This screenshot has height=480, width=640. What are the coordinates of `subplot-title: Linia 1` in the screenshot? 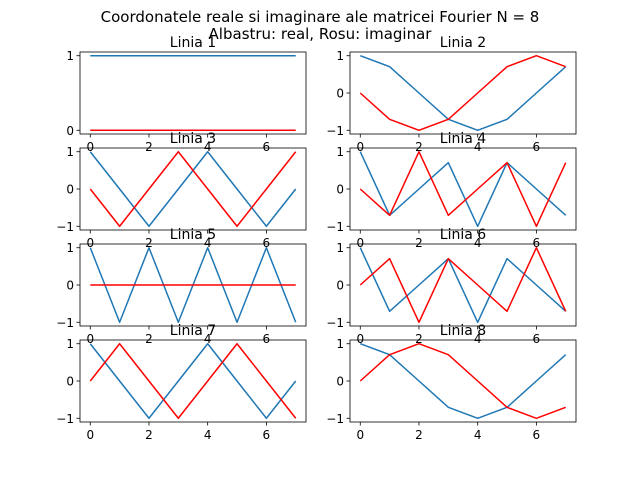 It's located at (193, 43).